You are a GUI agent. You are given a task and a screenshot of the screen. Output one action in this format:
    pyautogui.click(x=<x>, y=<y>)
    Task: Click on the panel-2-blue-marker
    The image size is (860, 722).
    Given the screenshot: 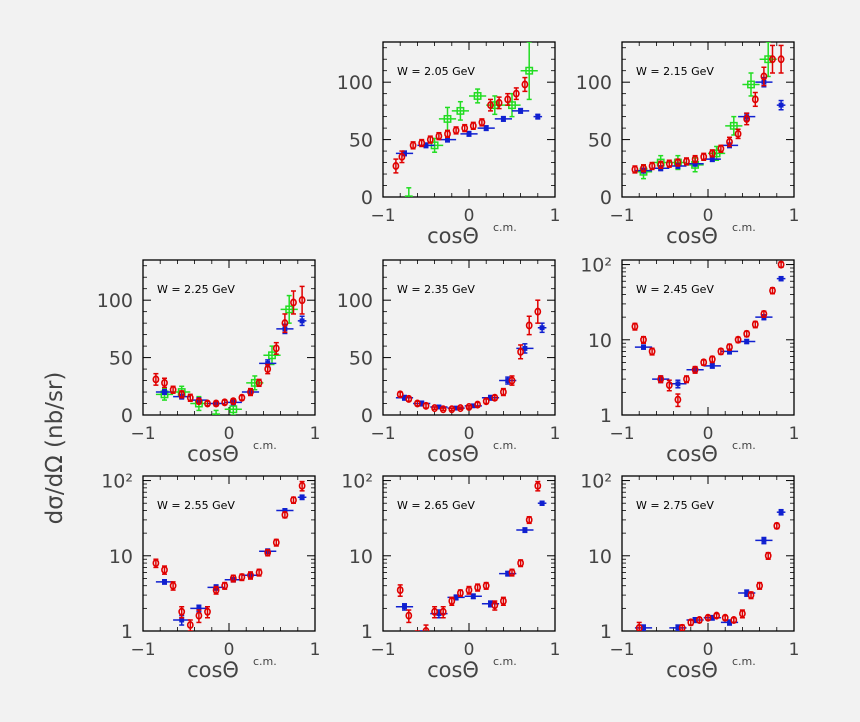 What is the action you would take?
    pyautogui.click(x=781, y=105)
    